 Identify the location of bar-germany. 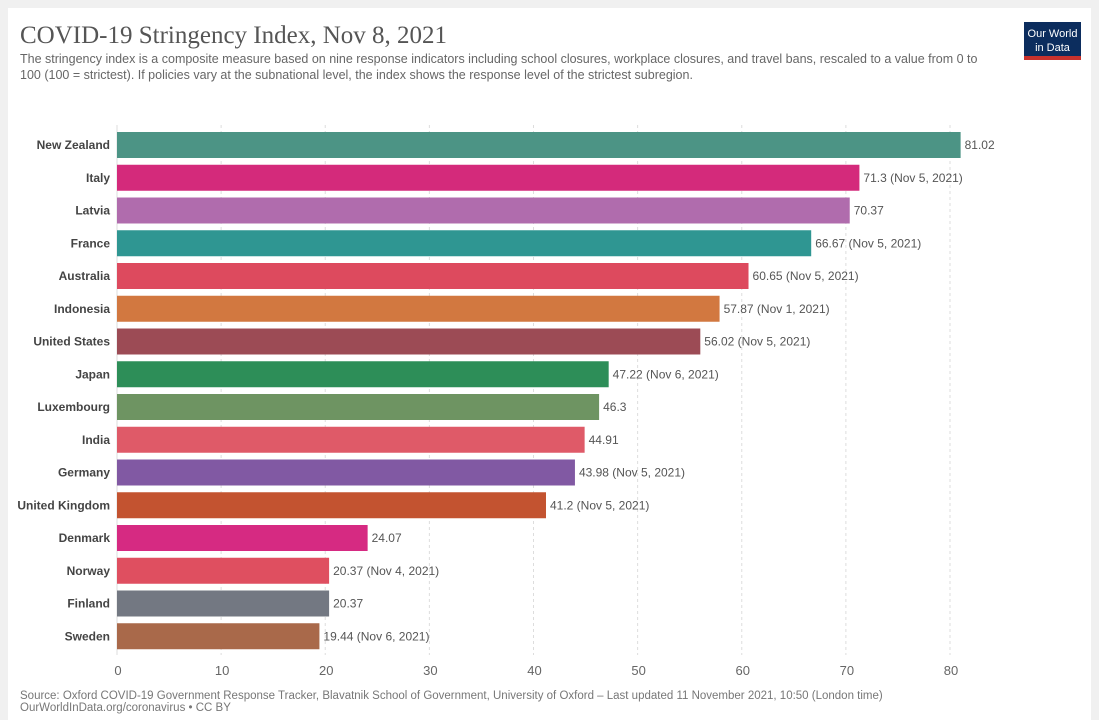
(346, 472).